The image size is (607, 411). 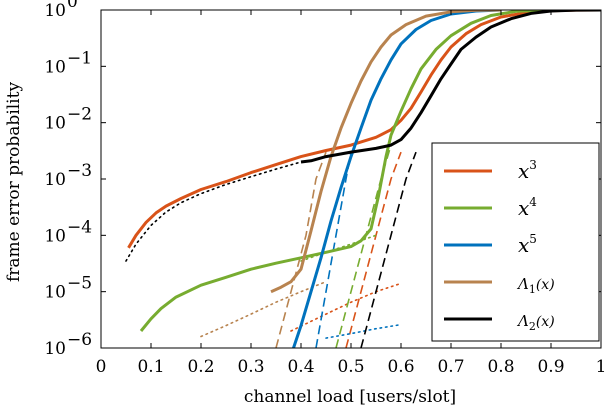 What do you see at coordinates (150, 367) in the screenshot?
I see `x-tick-label: 0.1` at bounding box center [150, 367].